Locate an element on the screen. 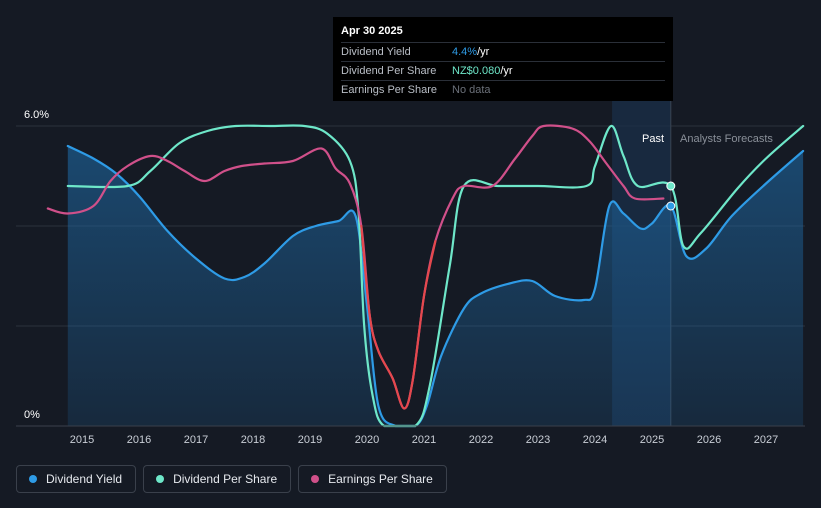  x-tick-label: 2016 is located at coordinates (139, 440).